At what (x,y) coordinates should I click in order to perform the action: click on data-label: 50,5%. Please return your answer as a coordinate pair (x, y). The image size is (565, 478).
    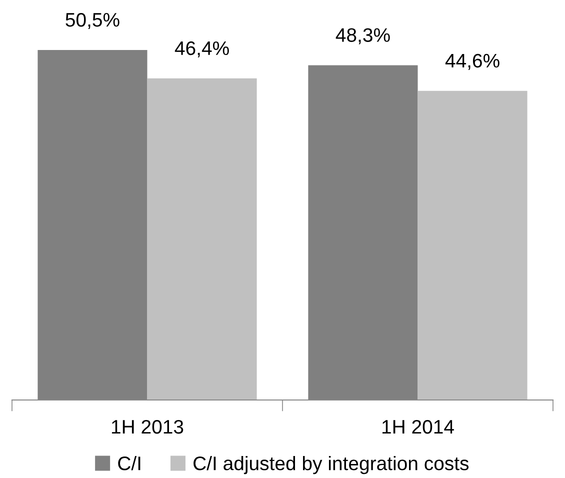
    Looking at the image, I should click on (93, 21).